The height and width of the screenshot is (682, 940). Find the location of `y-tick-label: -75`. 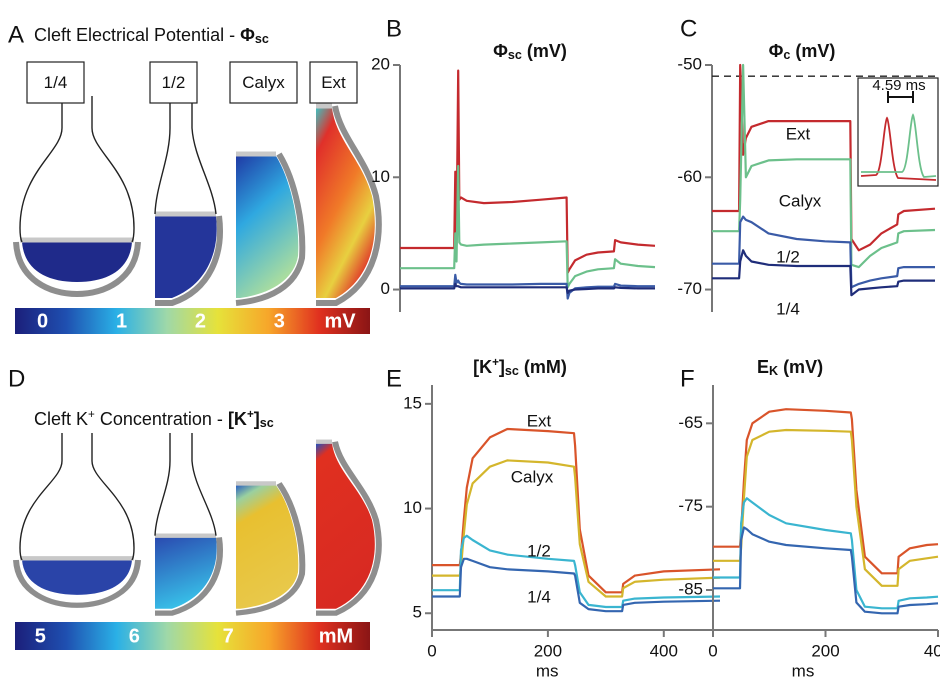

y-tick-label: -75 is located at coordinates (690, 505).